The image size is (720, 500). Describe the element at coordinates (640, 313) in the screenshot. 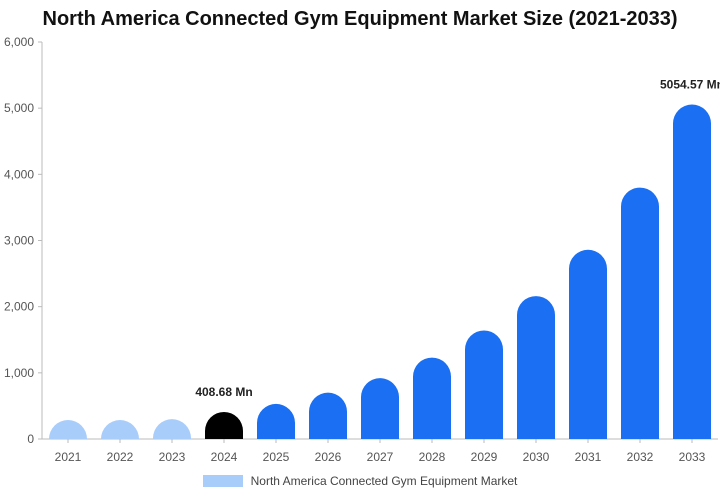

I see `bar-2032` at that location.